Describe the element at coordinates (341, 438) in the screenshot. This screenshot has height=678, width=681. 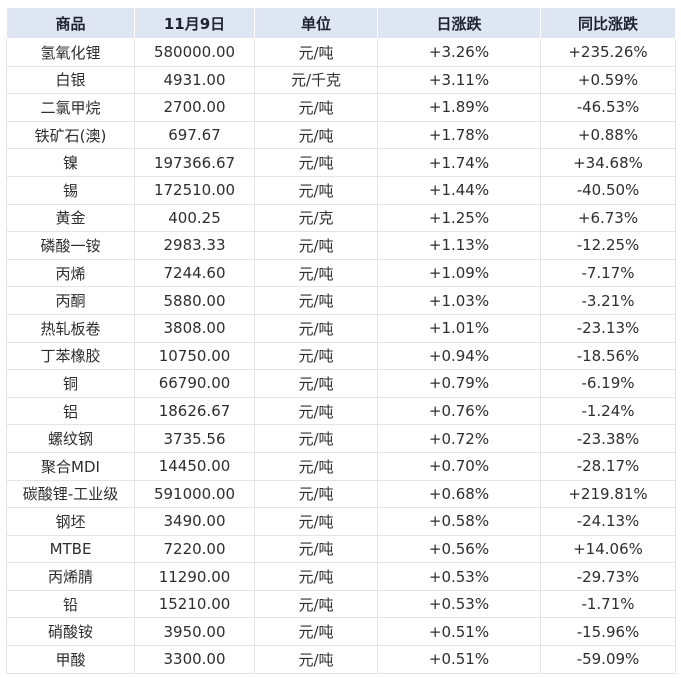
I see `table-row: 螺纹钢 3735.56 元/吨 +0.72% -23.38%` at that location.